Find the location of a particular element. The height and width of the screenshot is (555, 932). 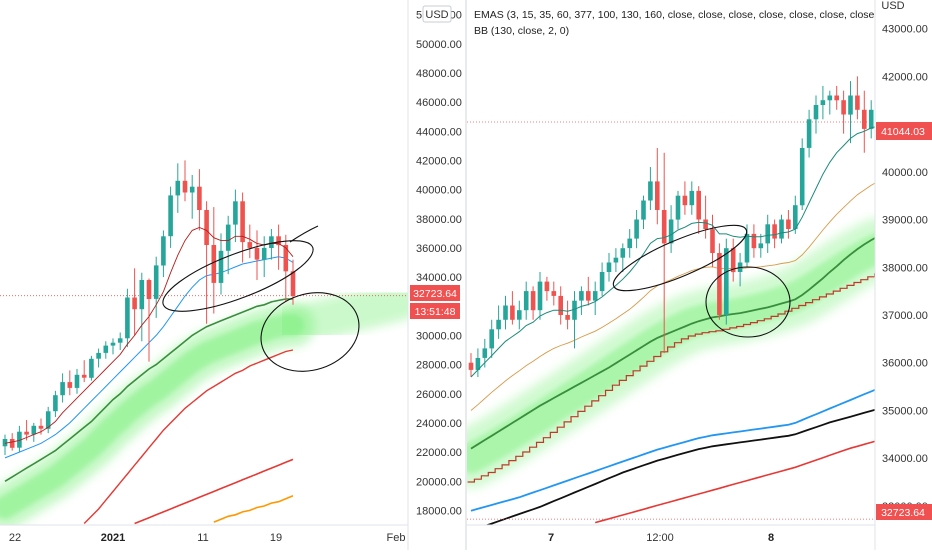

right-y-tick-label: 35000.00 is located at coordinates (905, 412).